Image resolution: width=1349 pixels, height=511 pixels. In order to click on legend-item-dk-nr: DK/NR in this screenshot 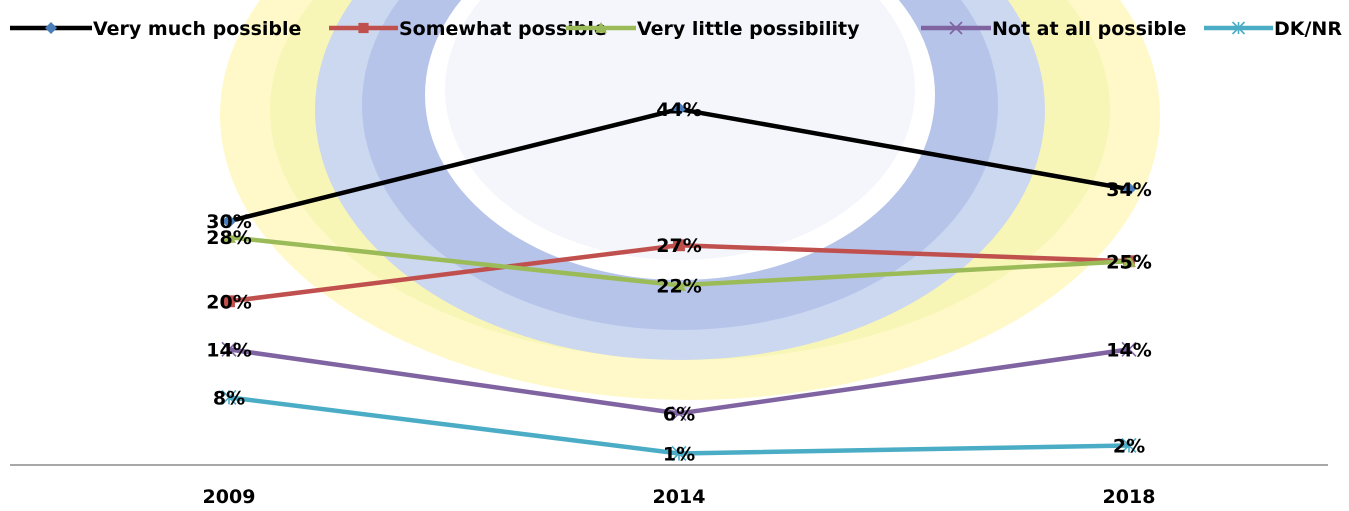, I will do `click(1273, 29)`.